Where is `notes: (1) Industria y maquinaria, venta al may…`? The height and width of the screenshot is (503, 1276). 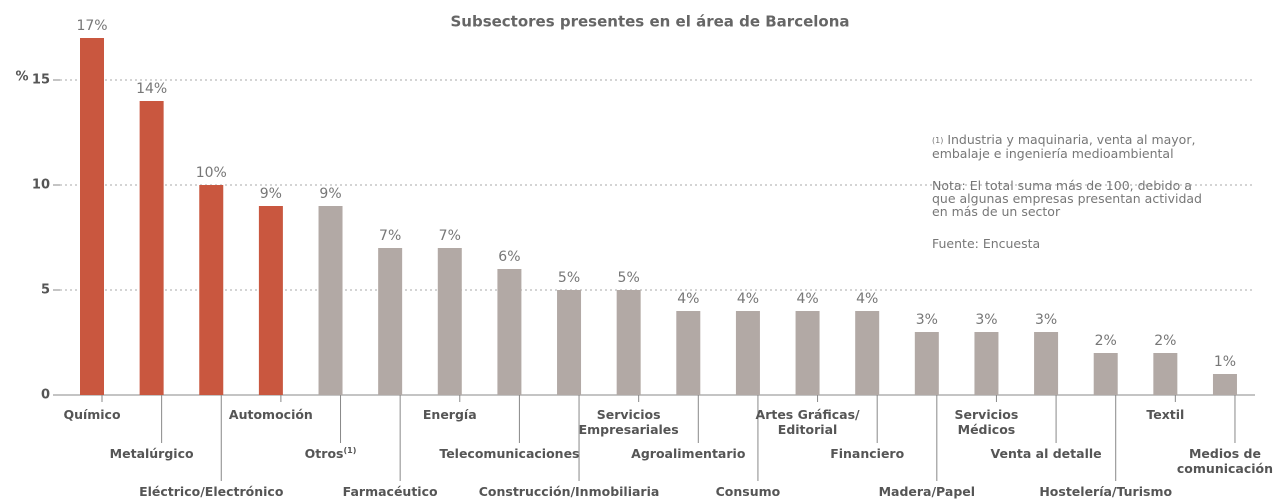
notes: (1) Industria y maquinaria, venta al may… is located at coordinates (1067, 194).